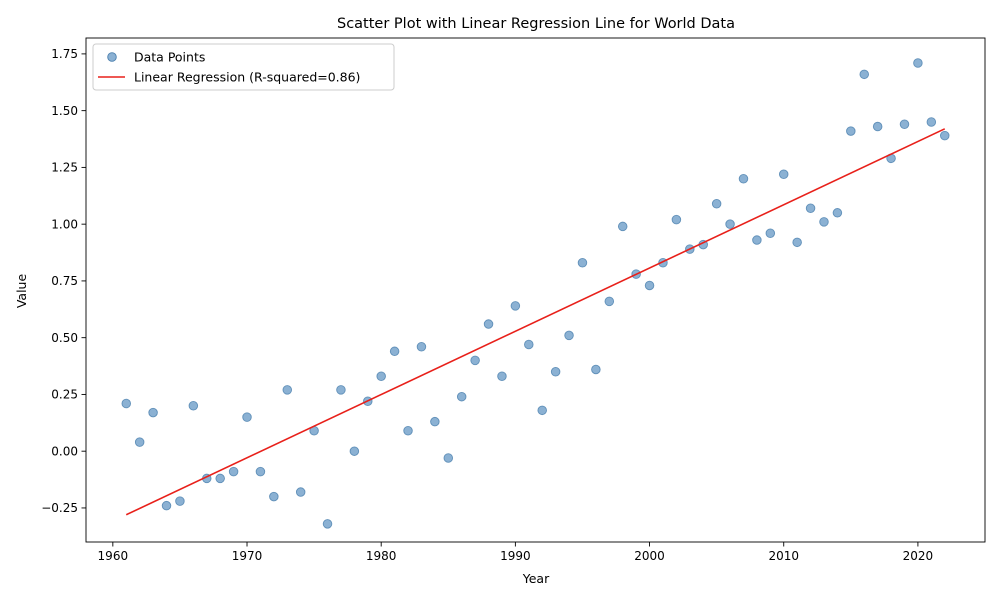 Image resolution: width=1000 pixels, height=604 pixels. Describe the element at coordinates (649, 556) in the screenshot. I see `x-tick-label: 2000` at that location.